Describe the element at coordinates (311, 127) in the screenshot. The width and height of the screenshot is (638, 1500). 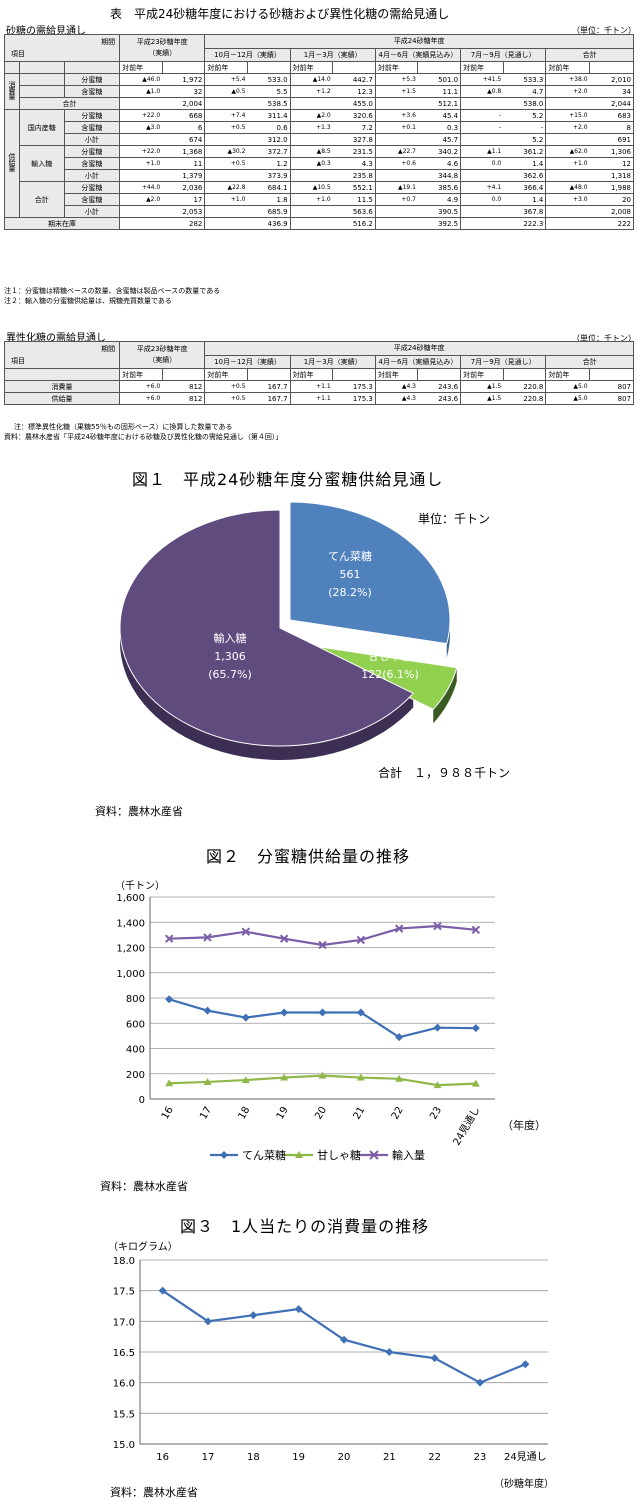
I see `yoy-cell: +1.3` at that location.